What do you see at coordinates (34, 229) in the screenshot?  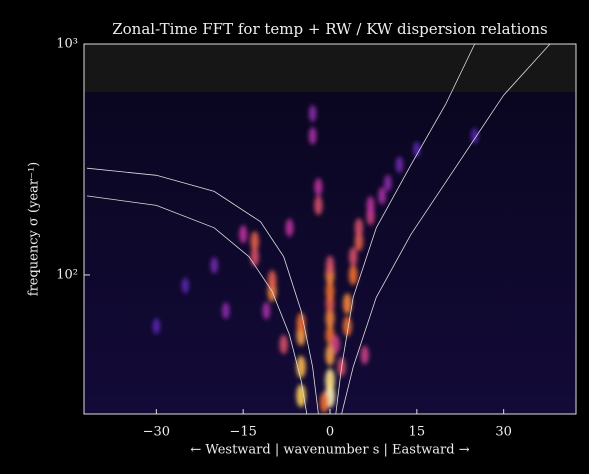 I see `y-axis-label: frequency σ (year⁻¹)` at bounding box center [34, 229].